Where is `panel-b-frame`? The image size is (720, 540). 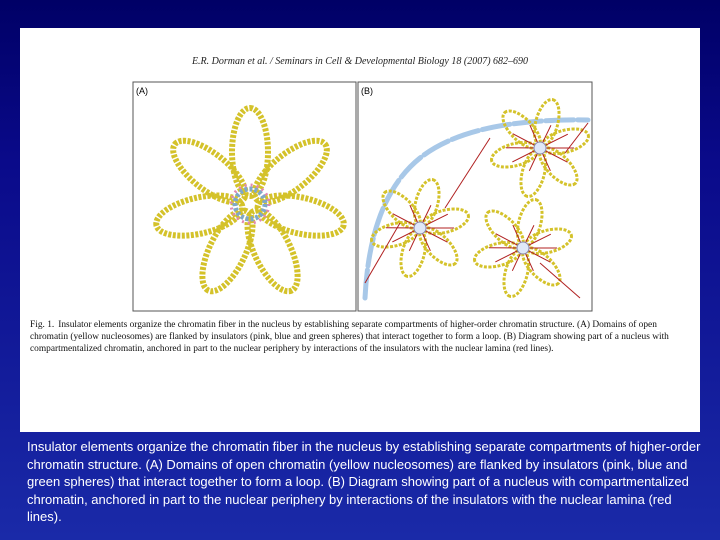
panel-b-frame is located at coordinates (475, 196).